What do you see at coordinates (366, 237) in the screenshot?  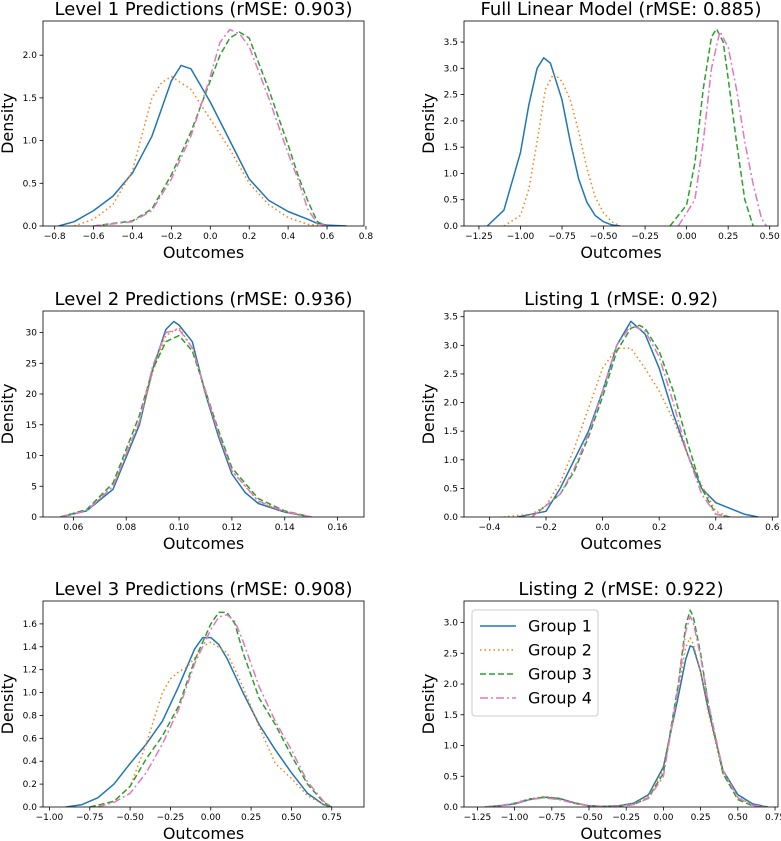 I see `x-tick-label: 0.8` at bounding box center [366, 237].